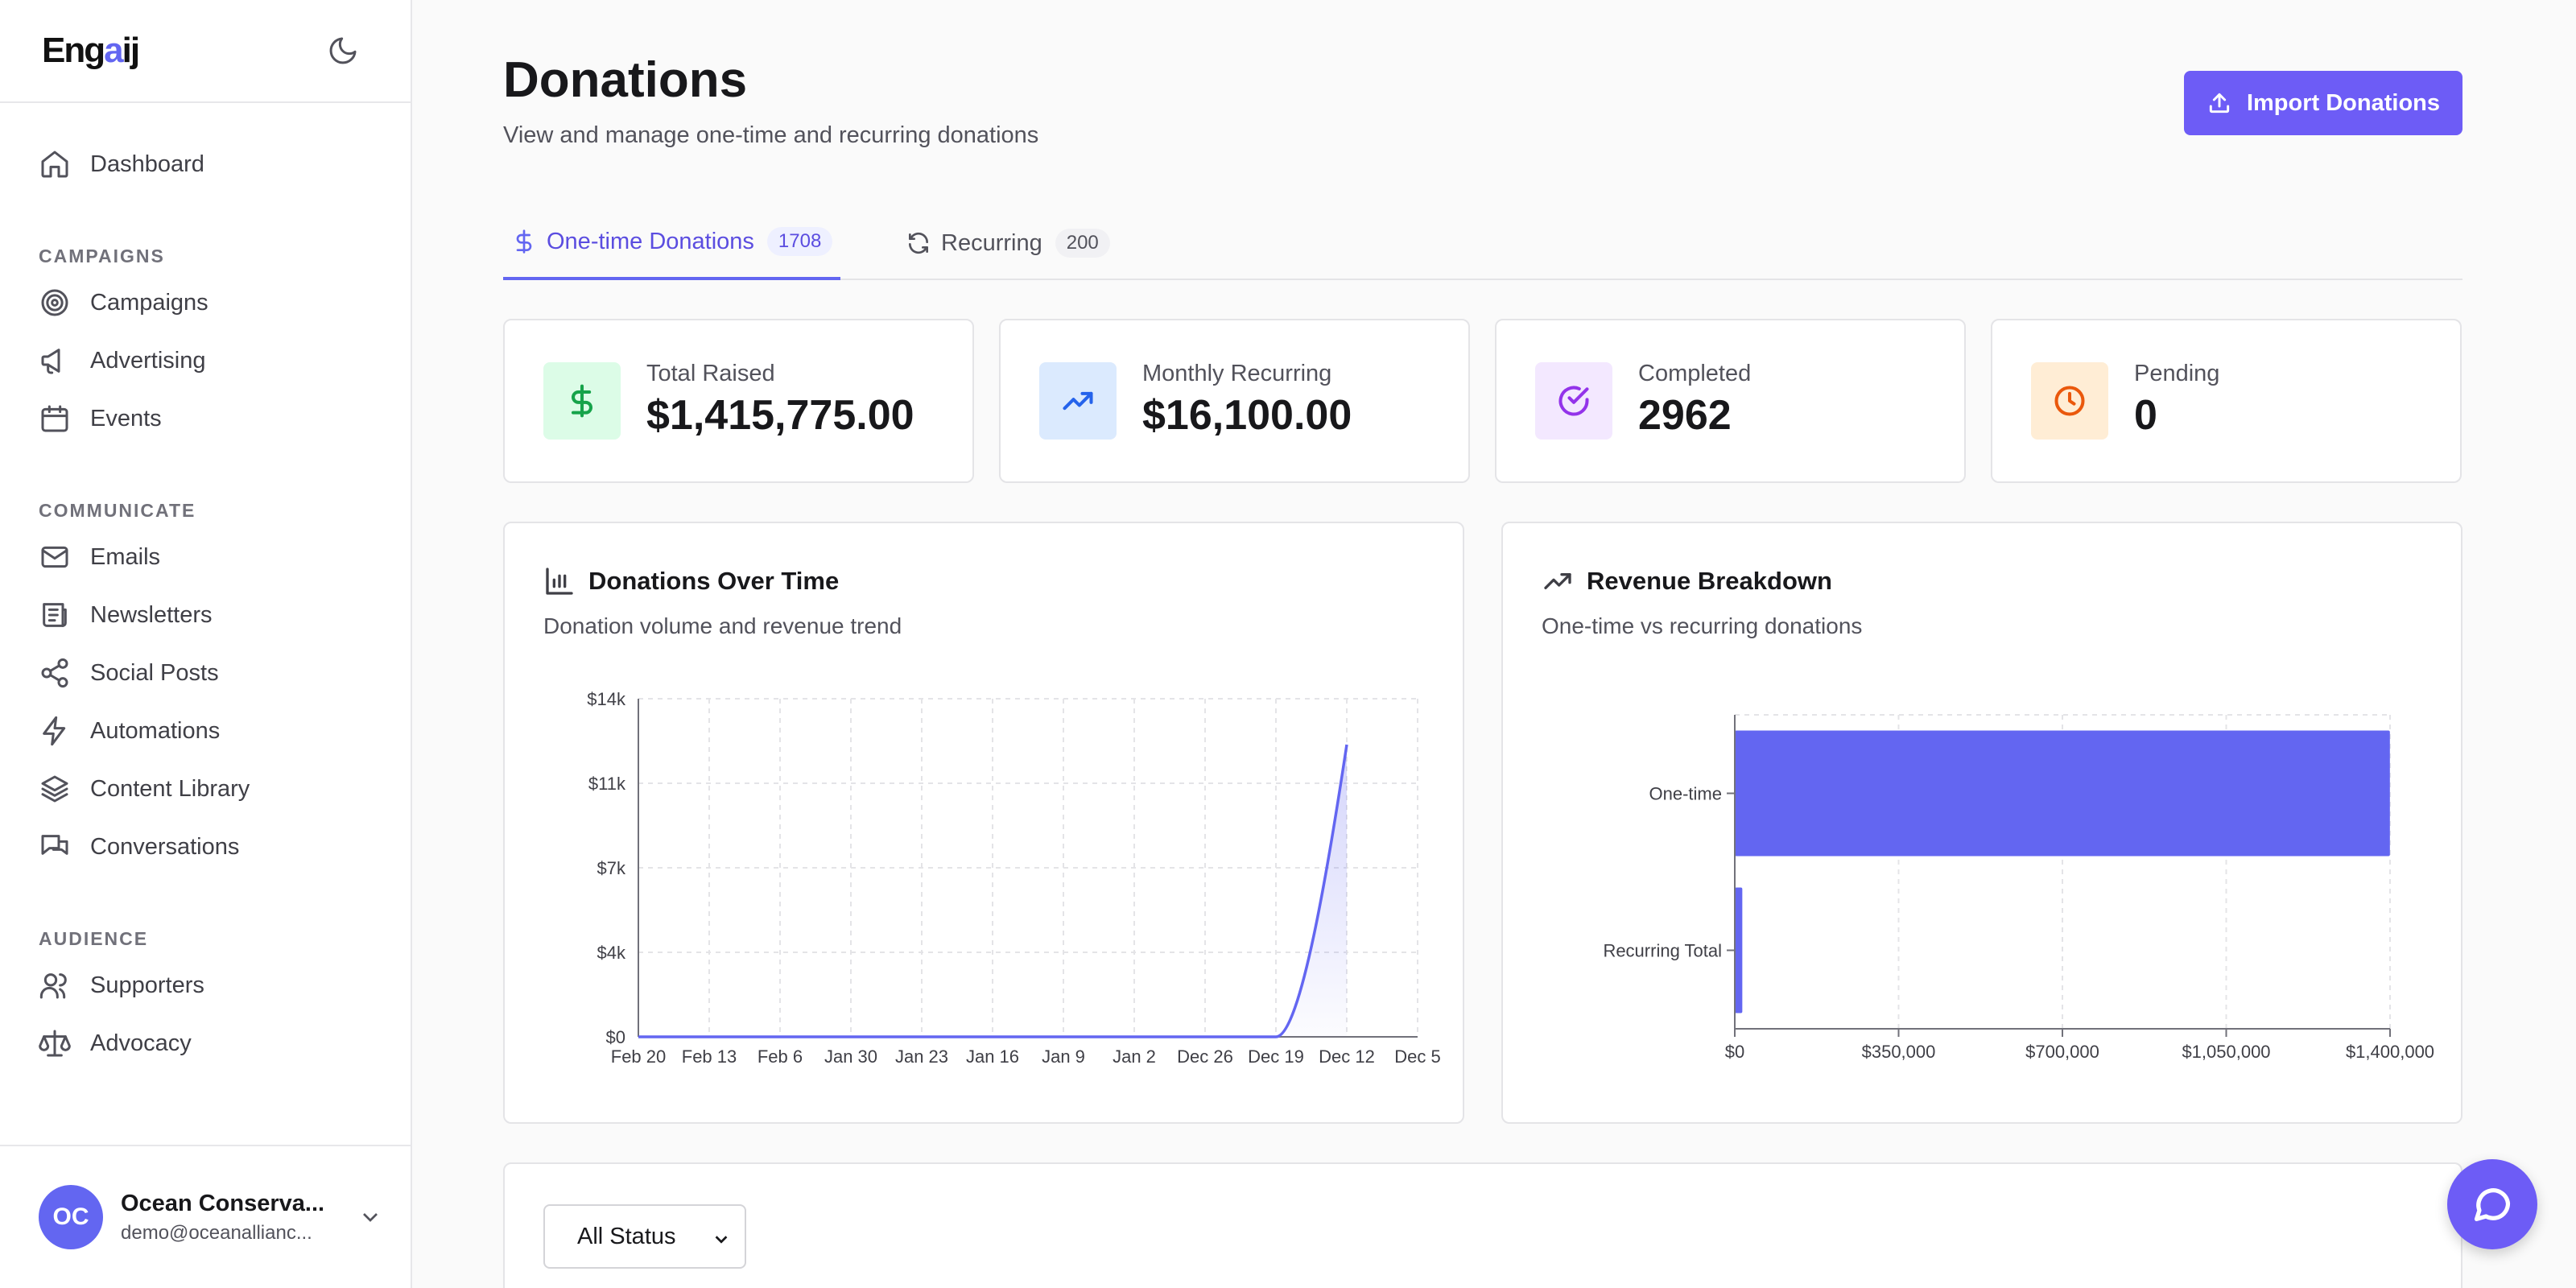 This screenshot has height=1288, width=2576. Describe the element at coordinates (2226, 401) in the screenshot. I see `stat-card-pending: Pending 0` at that location.